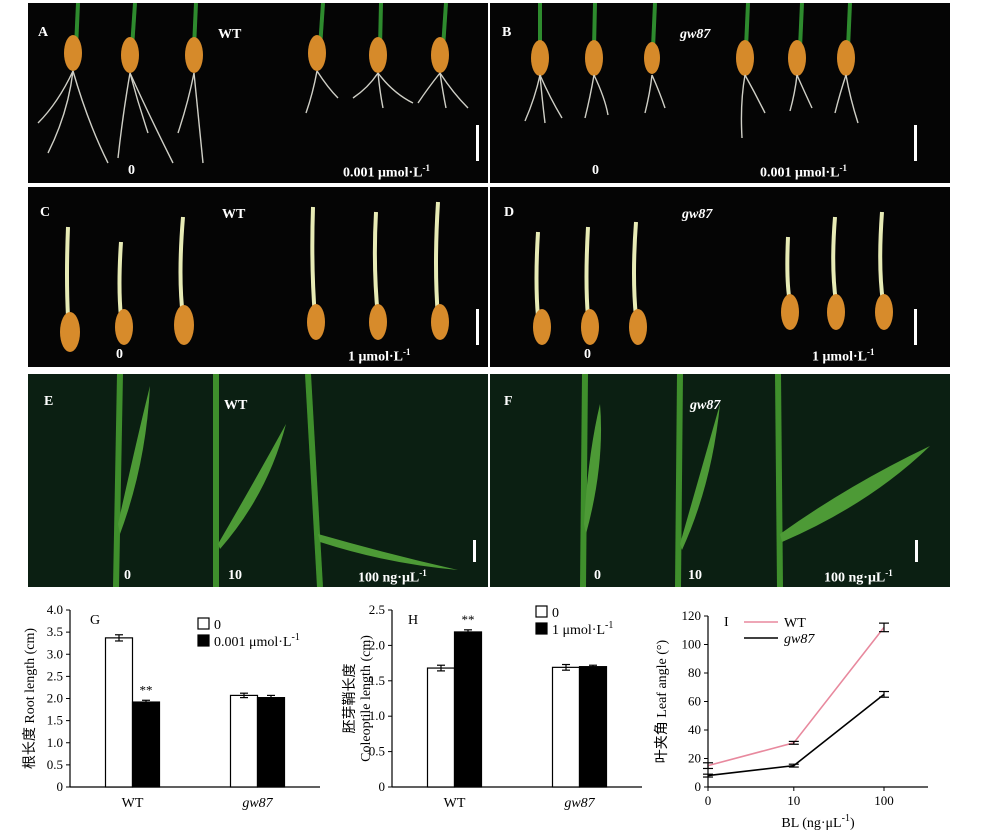  What do you see at coordinates (795, 623) in the screenshot?
I see `legend-label: WT` at bounding box center [795, 623].